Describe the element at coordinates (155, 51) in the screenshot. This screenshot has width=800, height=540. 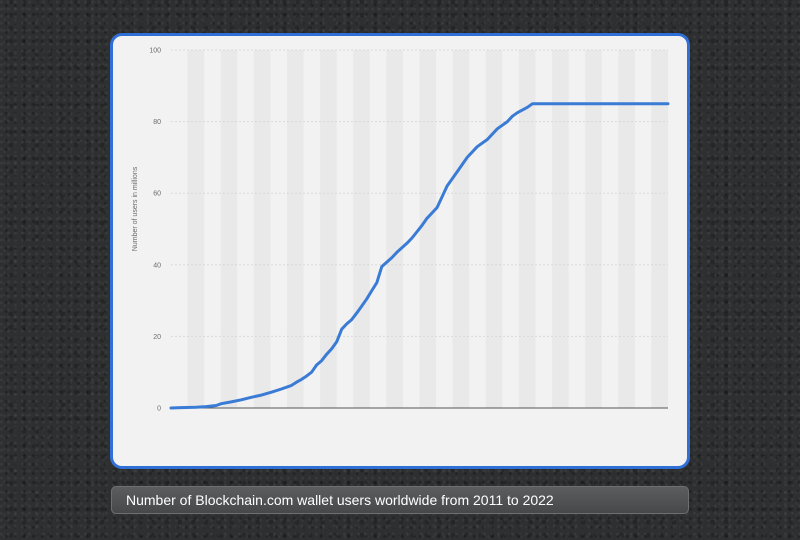
I see `y-tick-label: 100` at that location.